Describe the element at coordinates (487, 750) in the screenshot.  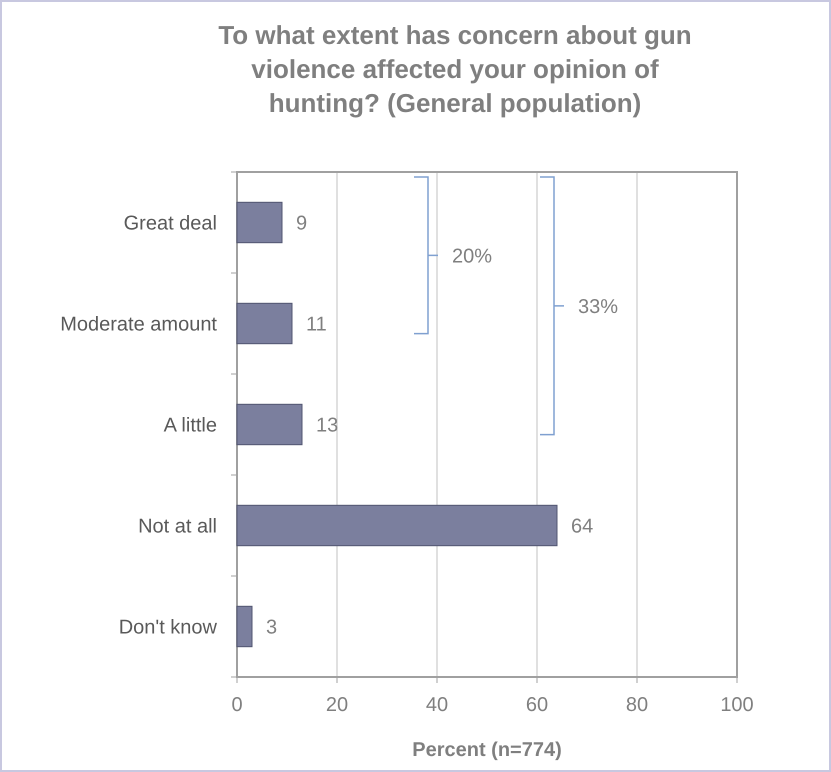
I see `x-axis-title: Percent (n=774)` at that location.